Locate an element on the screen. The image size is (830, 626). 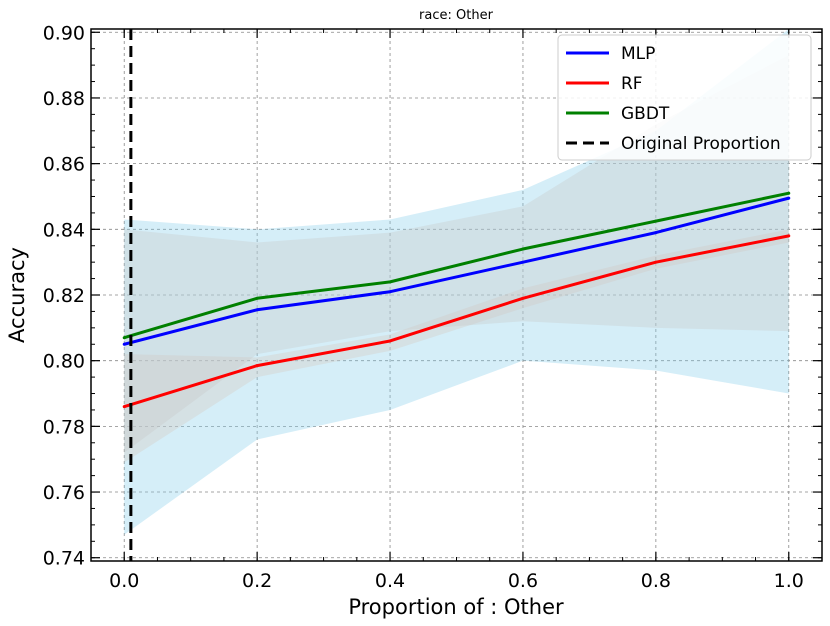
y-tick-label-5: 0.84 is located at coordinates (64, 230).